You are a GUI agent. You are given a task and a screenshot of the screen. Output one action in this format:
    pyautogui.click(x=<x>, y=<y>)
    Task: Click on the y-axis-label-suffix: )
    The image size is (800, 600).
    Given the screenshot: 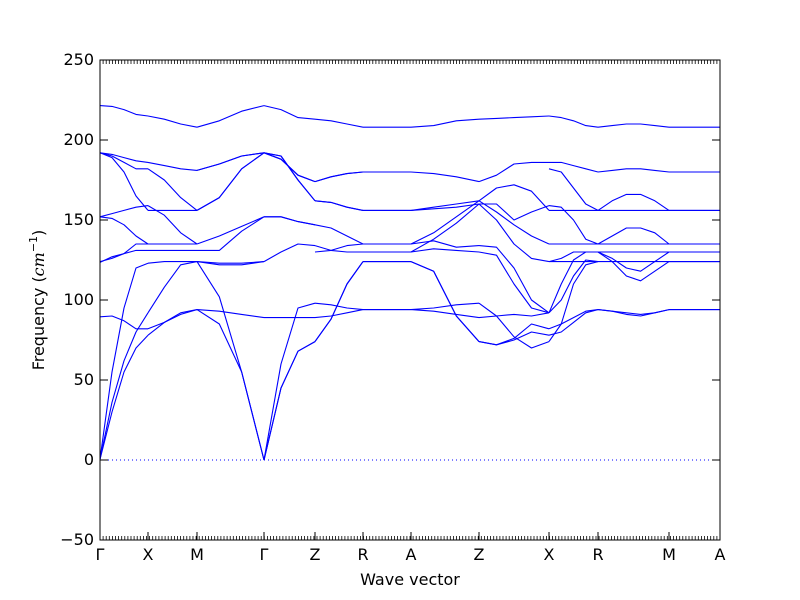 What is the action you would take?
    pyautogui.click(x=38, y=233)
    